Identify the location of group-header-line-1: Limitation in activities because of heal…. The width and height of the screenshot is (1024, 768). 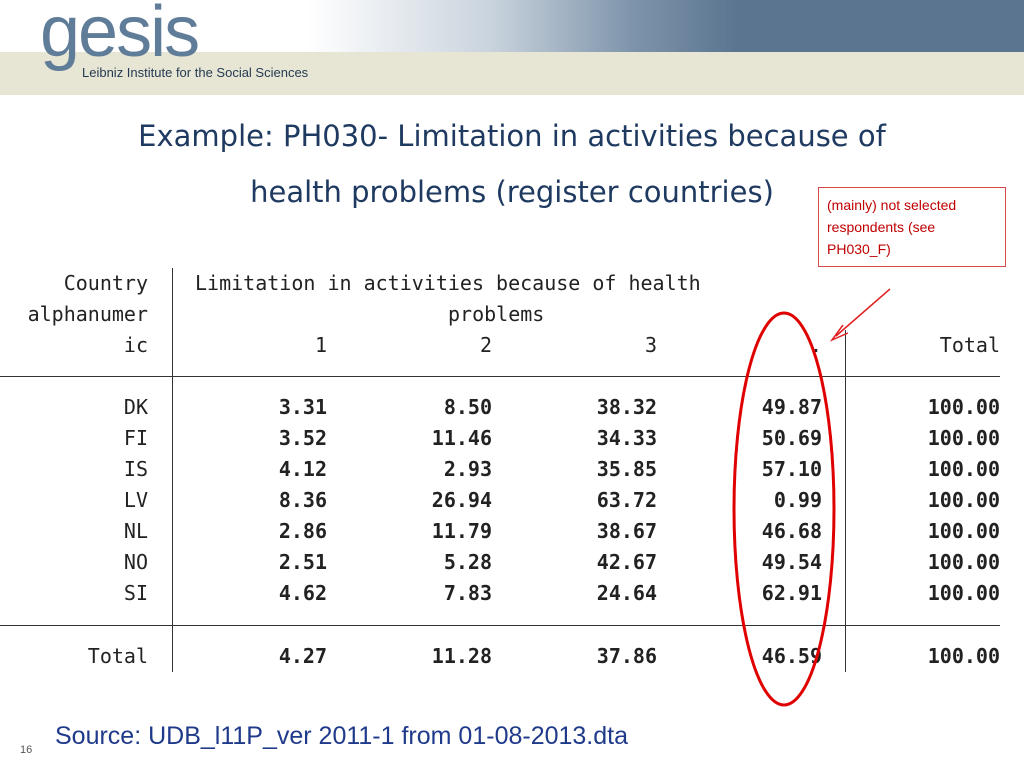
(448, 283).